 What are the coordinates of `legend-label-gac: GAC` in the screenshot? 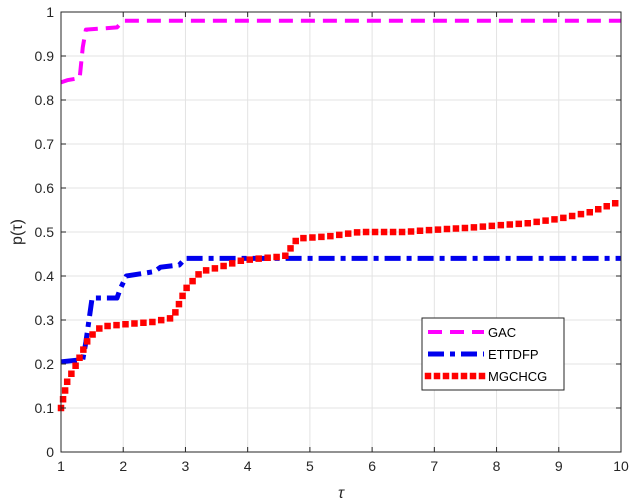 It's located at (502, 332).